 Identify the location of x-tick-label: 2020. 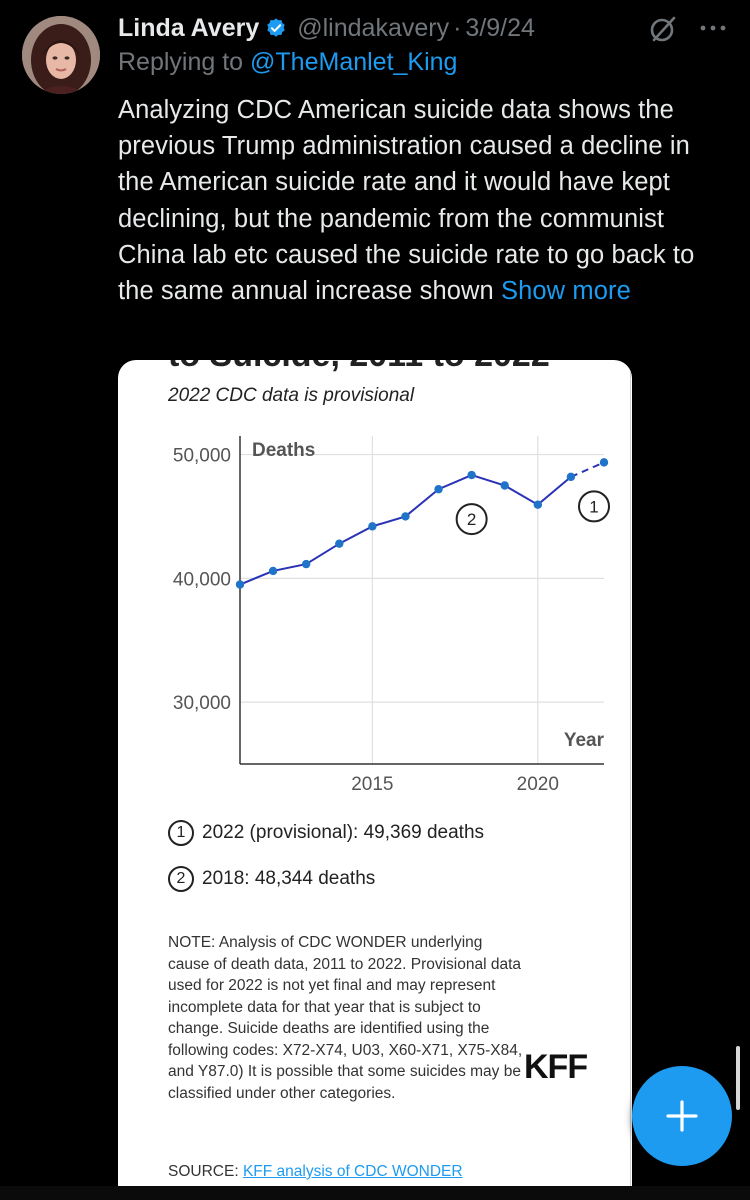
(538, 784).